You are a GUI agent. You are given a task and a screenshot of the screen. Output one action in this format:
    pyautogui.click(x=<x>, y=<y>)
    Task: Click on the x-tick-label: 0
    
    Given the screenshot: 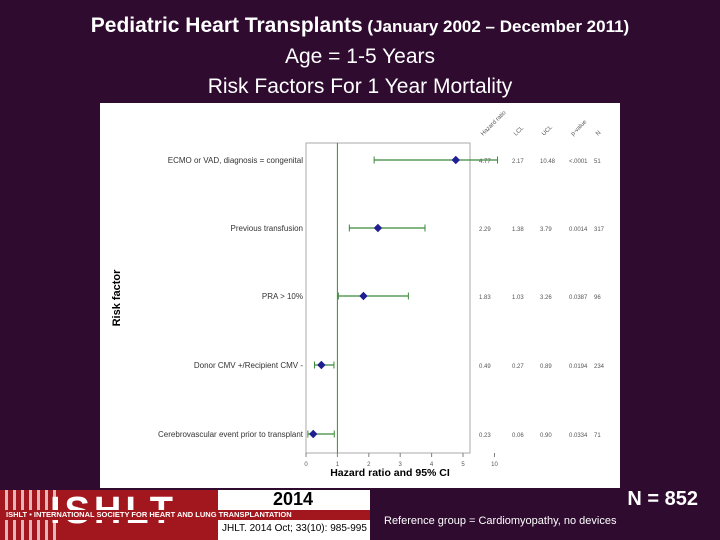 What is the action you would take?
    pyautogui.click(x=306, y=465)
    